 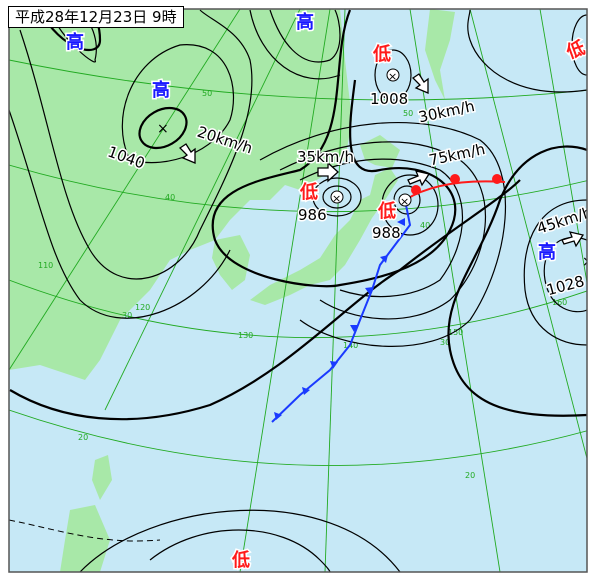 What do you see at coordinates (85, 538) in the screenshot?
I see `land-philippines` at bounding box center [85, 538].